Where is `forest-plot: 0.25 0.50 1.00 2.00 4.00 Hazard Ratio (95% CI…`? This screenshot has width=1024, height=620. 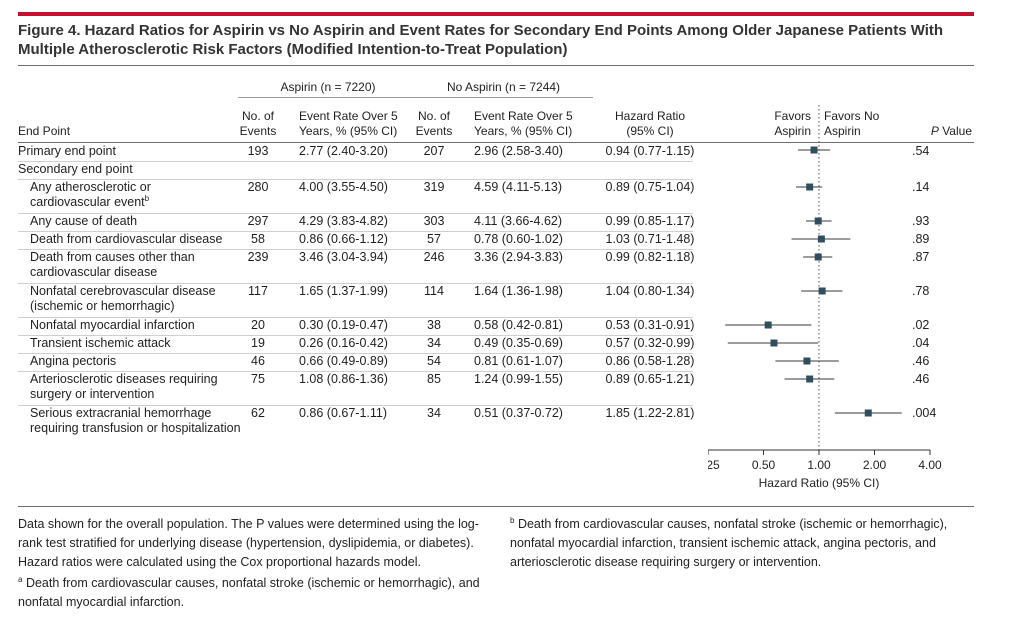 forest-plot: 0.25 0.50 1.00 2.00 4.00 Hazard Ratio (95% CI… is located at coordinates (825, 297).